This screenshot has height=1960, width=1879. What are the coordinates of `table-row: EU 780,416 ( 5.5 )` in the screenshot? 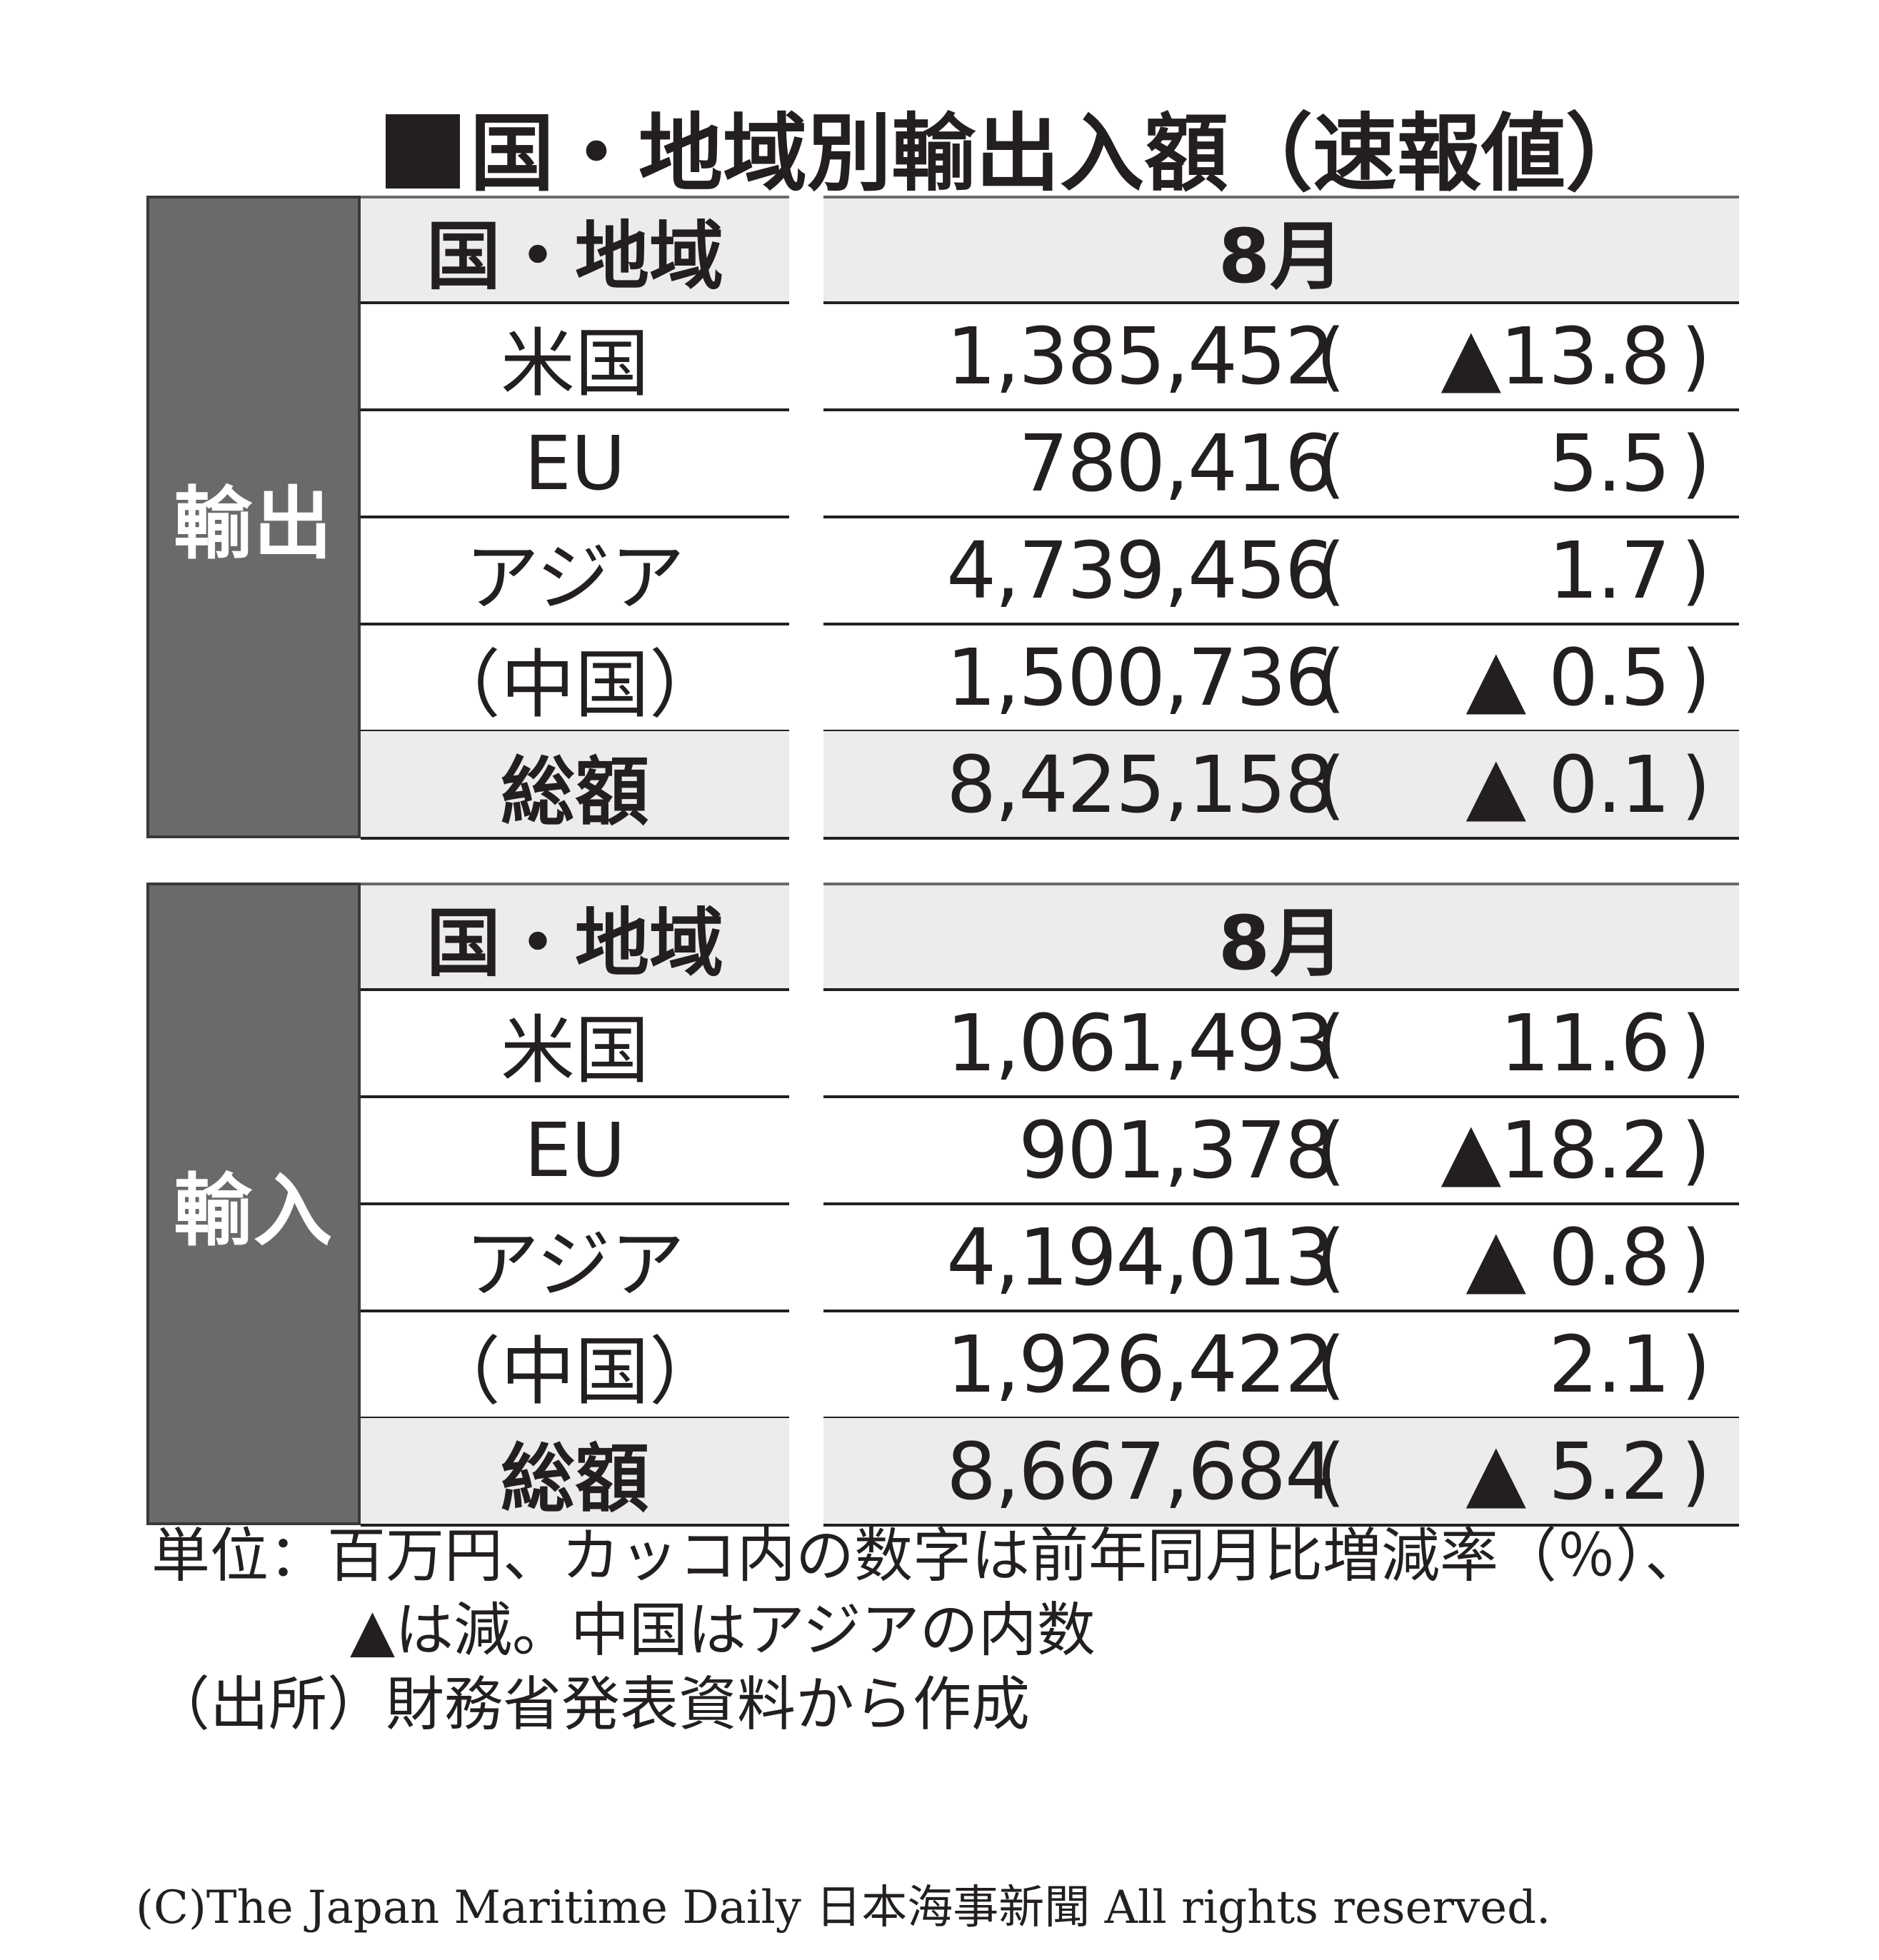 It's located at (1050, 464).